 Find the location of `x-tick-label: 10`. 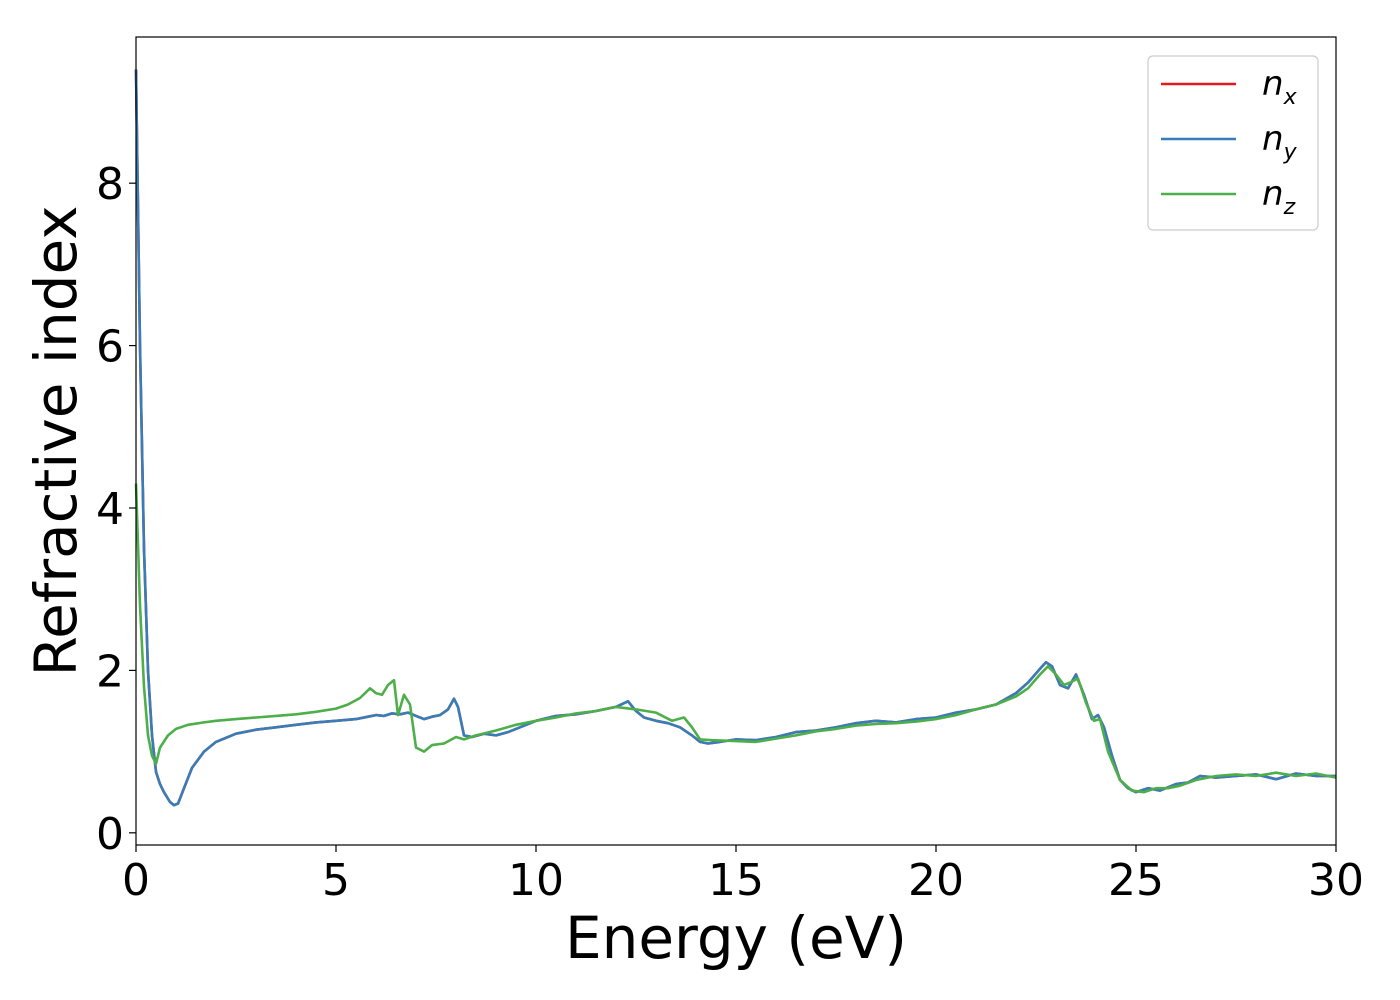

x-tick-label: 10 is located at coordinates (536, 880).